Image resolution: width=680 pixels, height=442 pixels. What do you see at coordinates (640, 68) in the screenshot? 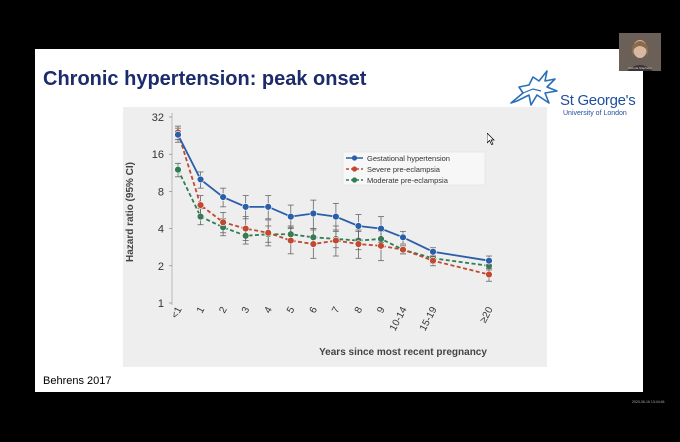
I see `participant-name: Victoria Stephens` at bounding box center [640, 68].